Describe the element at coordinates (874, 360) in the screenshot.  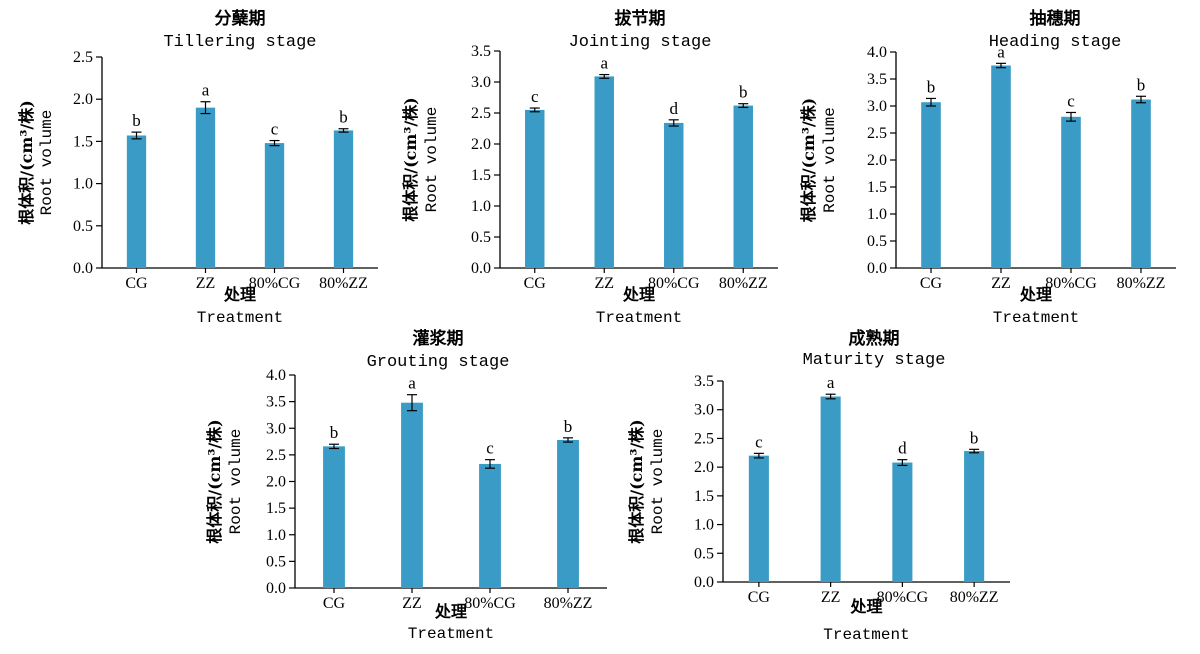
I see `chart-subtitle: Maturity stage` at that location.